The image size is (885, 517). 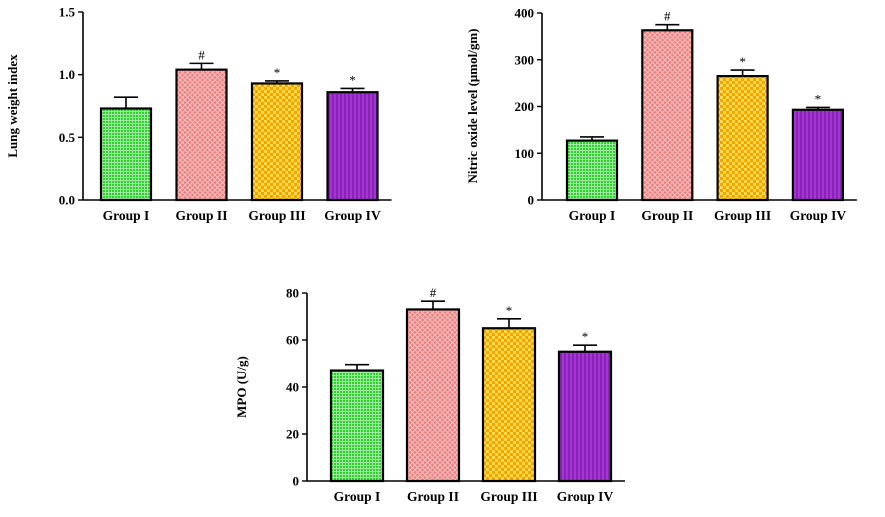 What do you see at coordinates (472, 105) in the screenshot?
I see `y-axis-title: Nitric oxide level (μmol/gm)` at bounding box center [472, 105].